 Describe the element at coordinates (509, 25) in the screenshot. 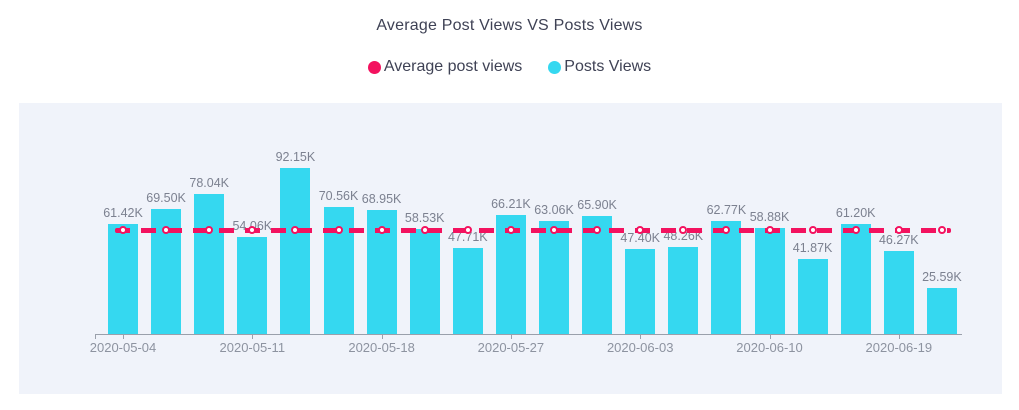

I see `chart-title: Average Post Views VS Posts Views` at that location.